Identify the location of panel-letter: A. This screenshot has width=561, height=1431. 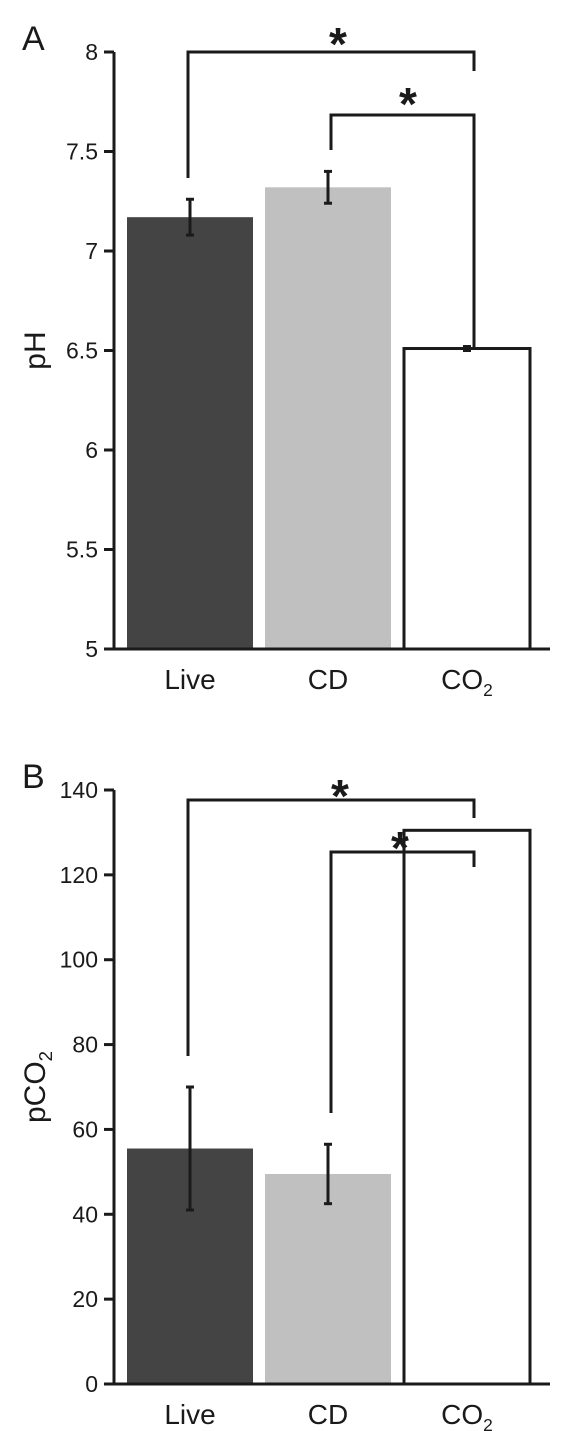
(33, 39).